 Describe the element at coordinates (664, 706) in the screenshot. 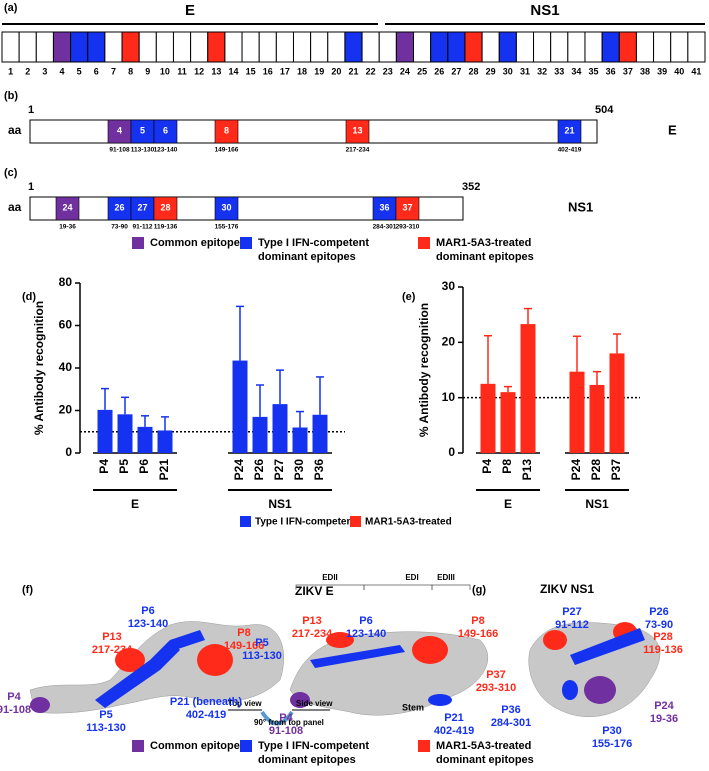

I see `epitope-label: P24` at that location.